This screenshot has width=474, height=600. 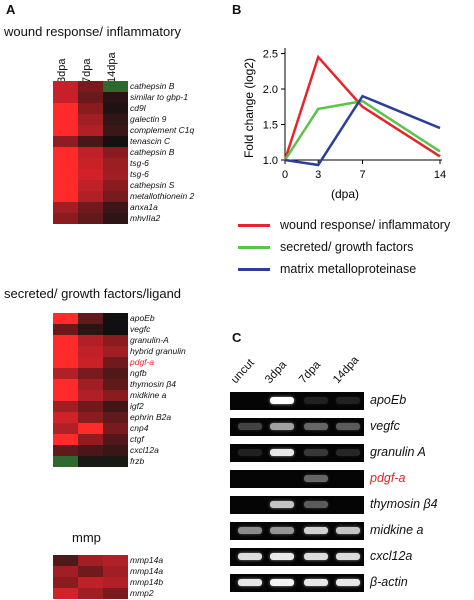 What do you see at coordinates (147, 582) in the screenshot?
I see `gene-label: mmp14b` at bounding box center [147, 582].